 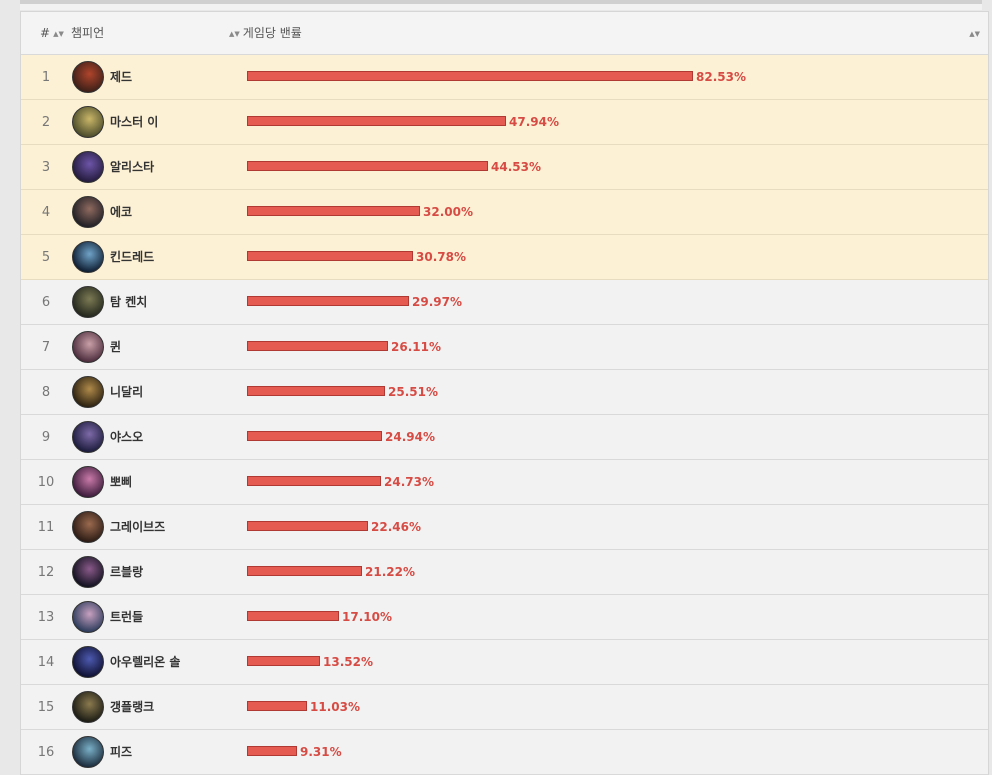 What do you see at coordinates (504, 617) in the screenshot?
I see `table-row: 13 트런들 17.10%` at bounding box center [504, 617].